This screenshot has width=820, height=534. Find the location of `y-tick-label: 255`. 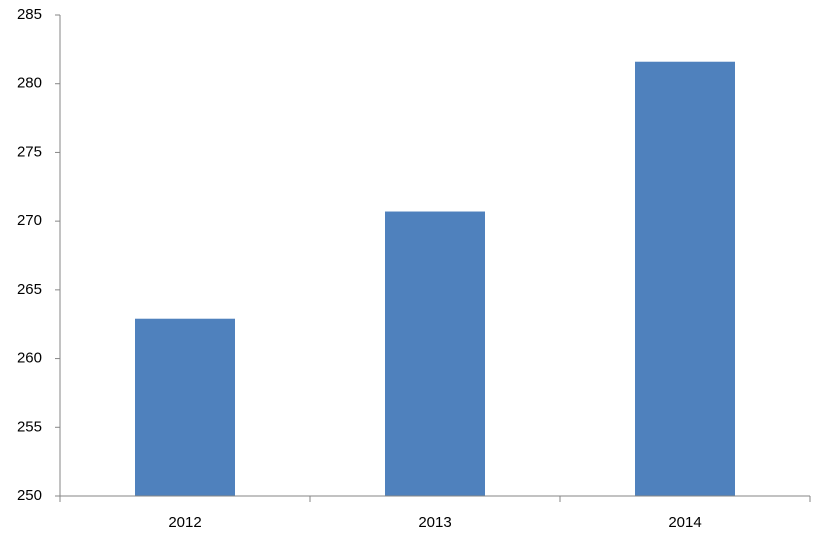

y-tick-label: 255 is located at coordinates (29, 426).